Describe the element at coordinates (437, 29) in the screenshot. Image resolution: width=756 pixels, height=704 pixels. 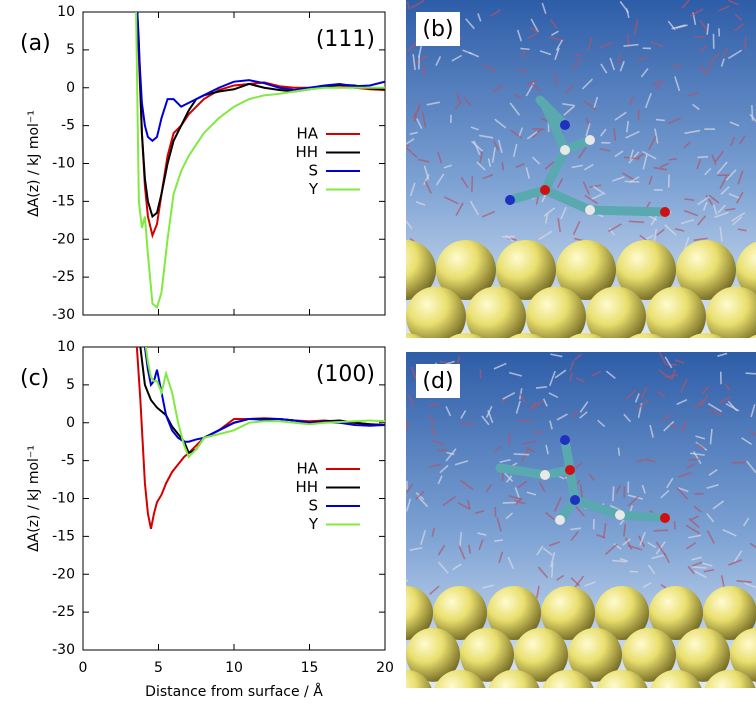
I see `panel-label: (b)` at that location.